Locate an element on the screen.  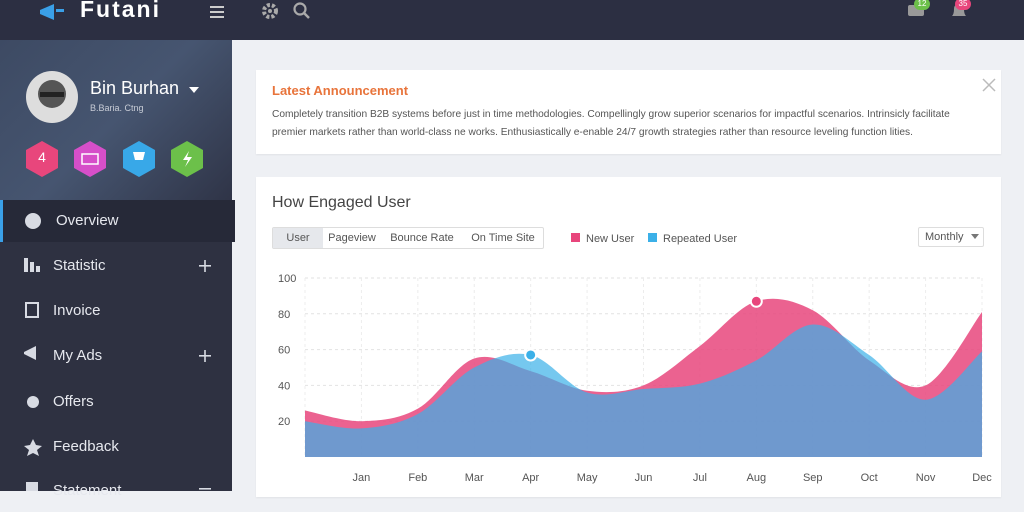
x-tick-label: Nov is located at coordinates (926, 478).